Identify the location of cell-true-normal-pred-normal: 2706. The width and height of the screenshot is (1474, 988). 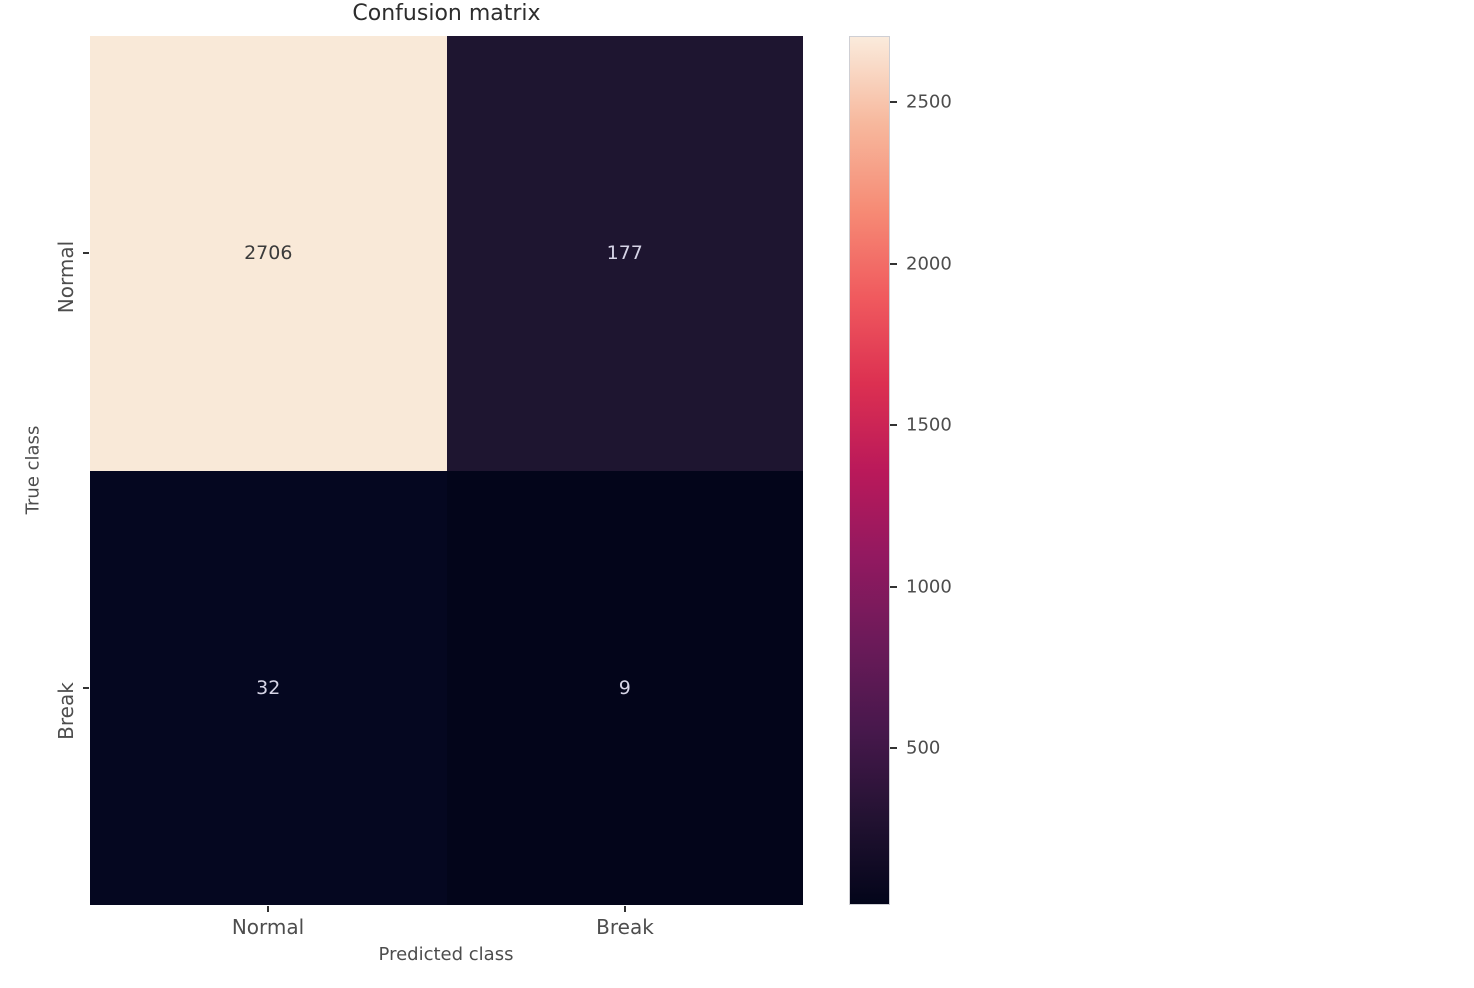
(268, 253).